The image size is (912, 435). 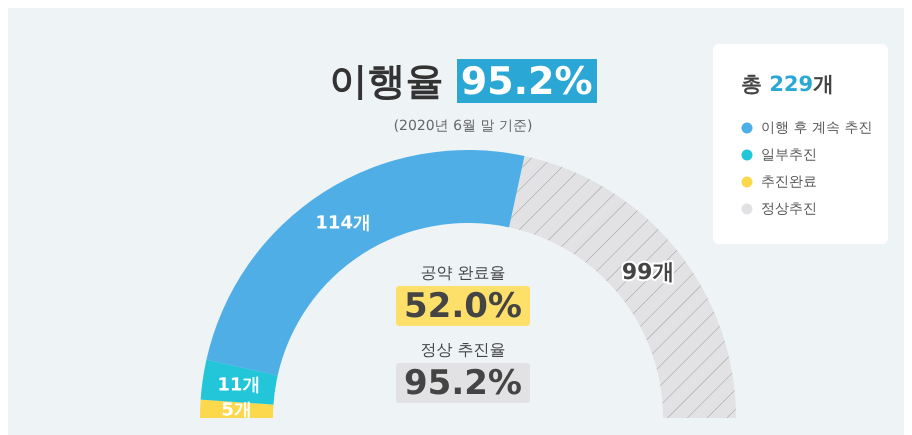 I want to click on data-label: 5개, so click(x=236, y=410).